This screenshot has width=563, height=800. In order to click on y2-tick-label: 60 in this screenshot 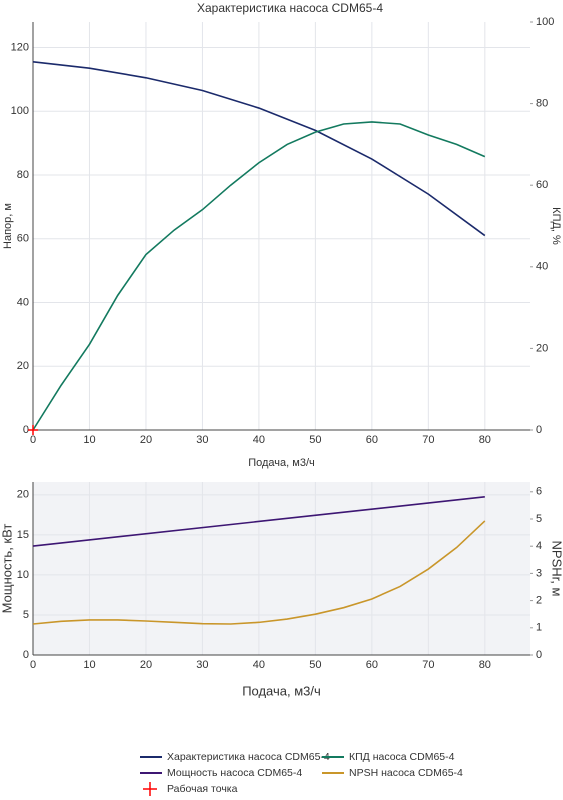, I will do `click(542, 185)`.